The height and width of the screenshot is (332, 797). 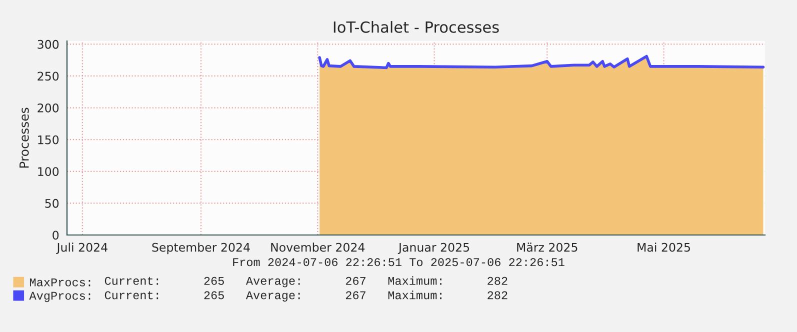 I want to click on y-tick-label: 300, so click(x=48, y=44).